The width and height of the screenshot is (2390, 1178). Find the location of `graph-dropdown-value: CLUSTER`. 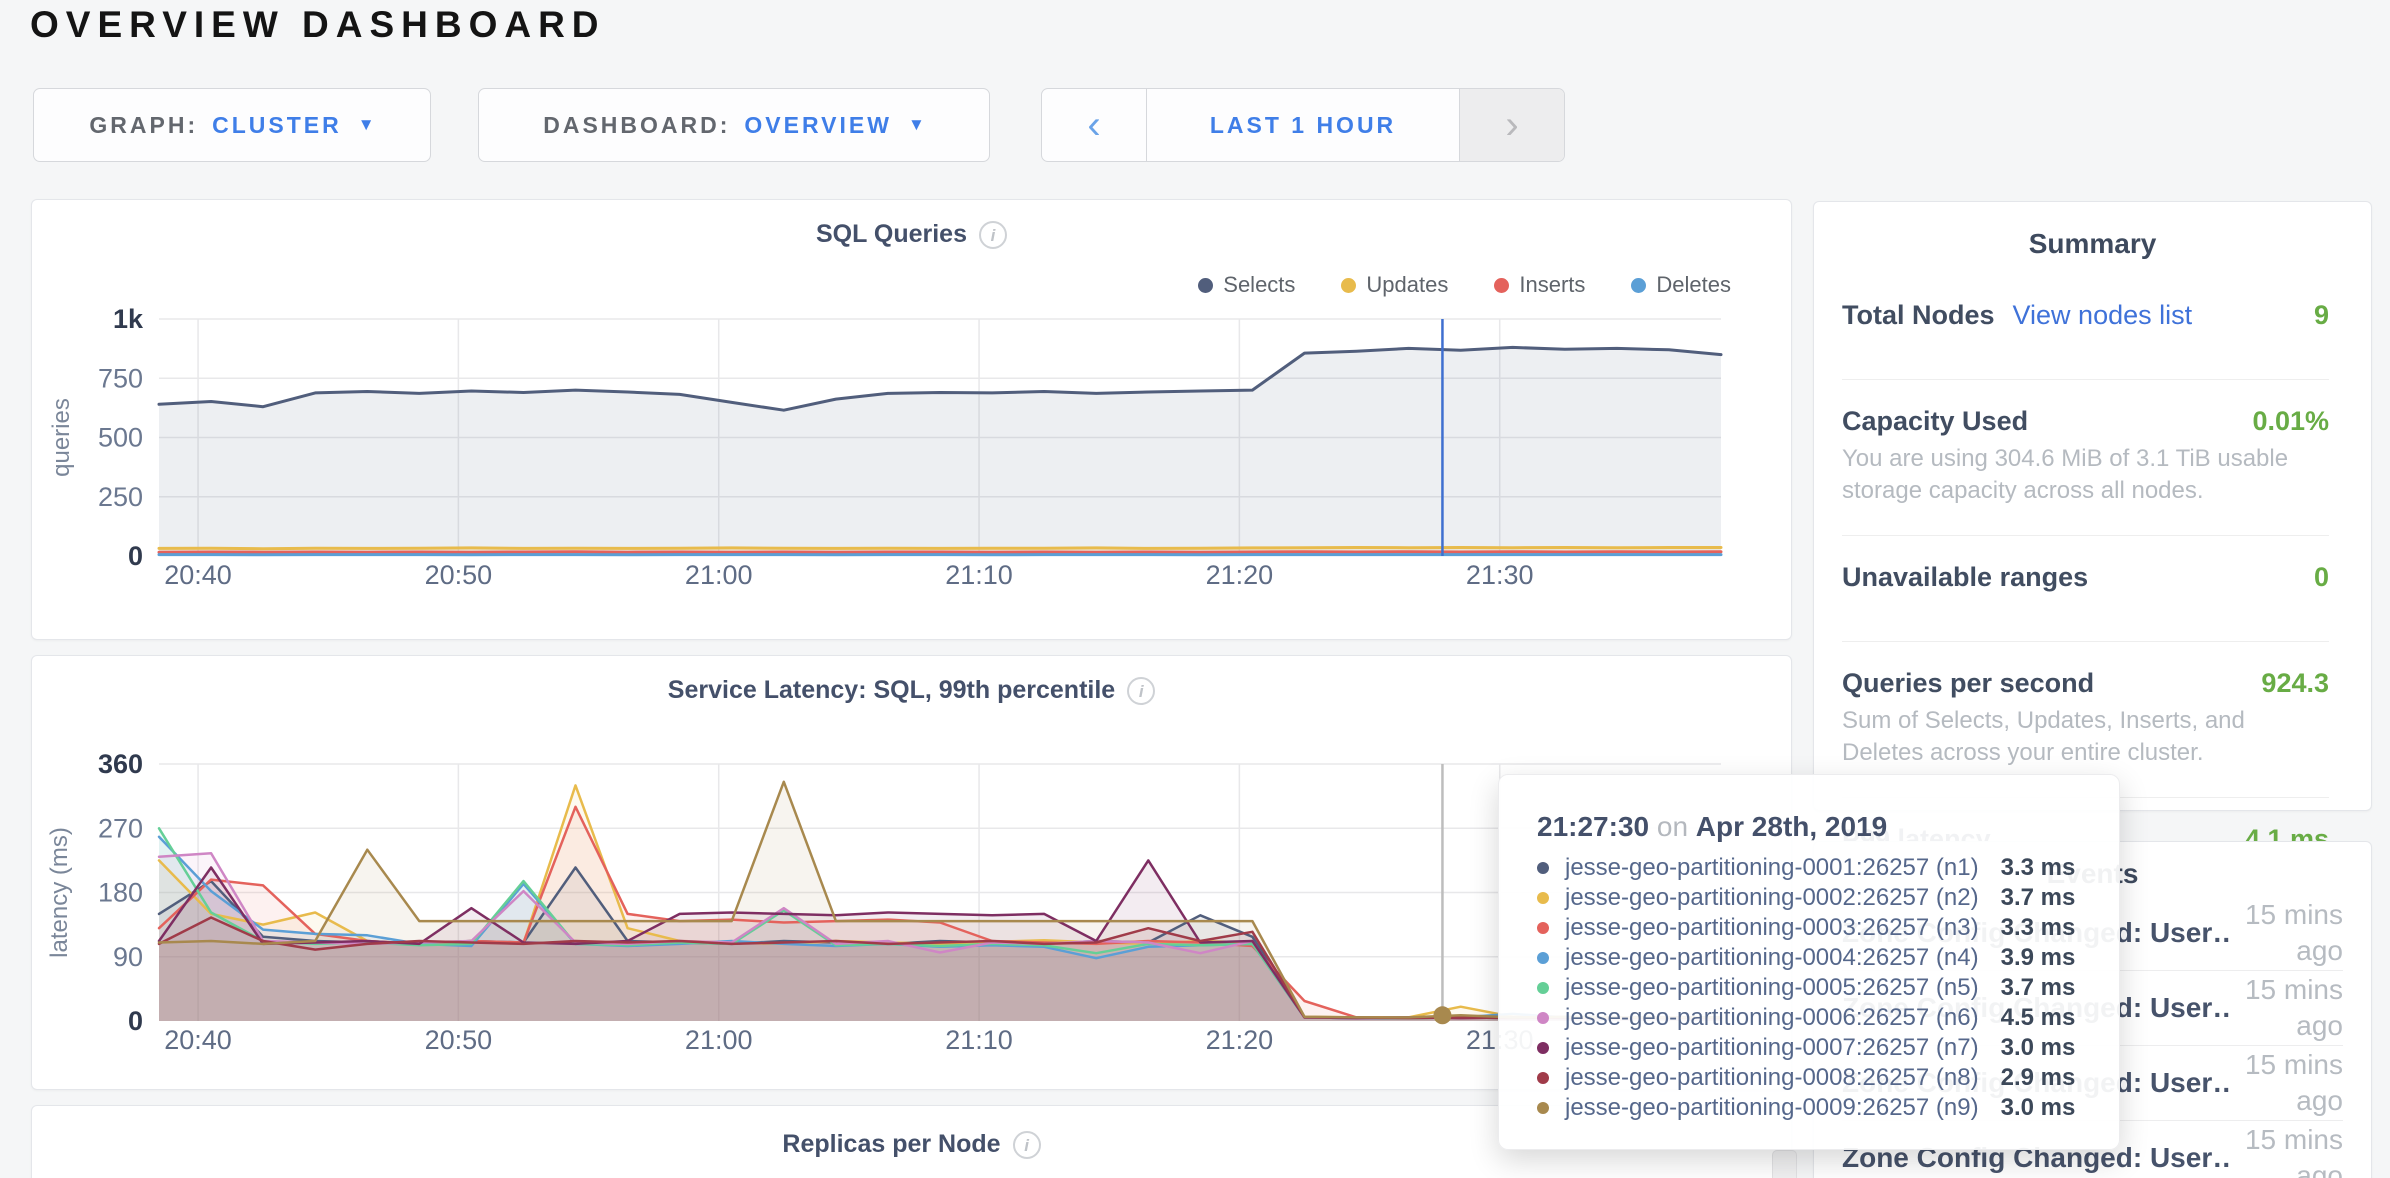

graph-dropdown-value: CLUSTER is located at coordinates (277, 124).